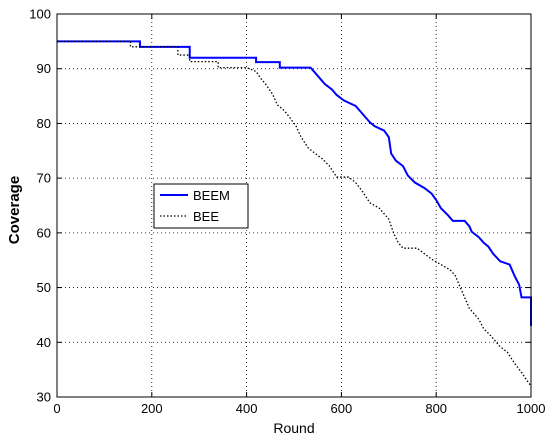 The width and height of the screenshot is (550, 438). What do you see at coordinates (44, 397) in the screenshot?
I see `y-tick-label: 30` at bounding box center [44, 397].